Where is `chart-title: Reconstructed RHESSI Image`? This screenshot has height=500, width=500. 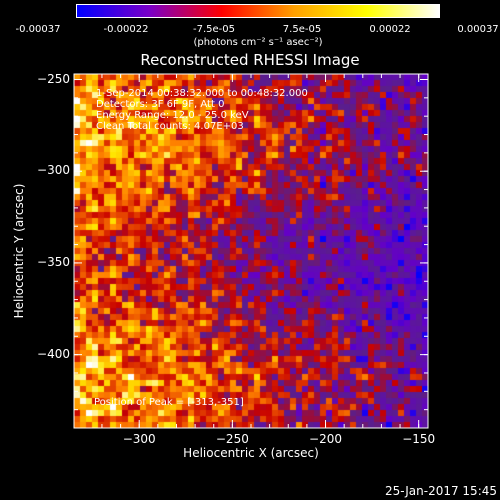
chart-title: Reconstructed RHESSI Image is located at coordinates (250, 60).